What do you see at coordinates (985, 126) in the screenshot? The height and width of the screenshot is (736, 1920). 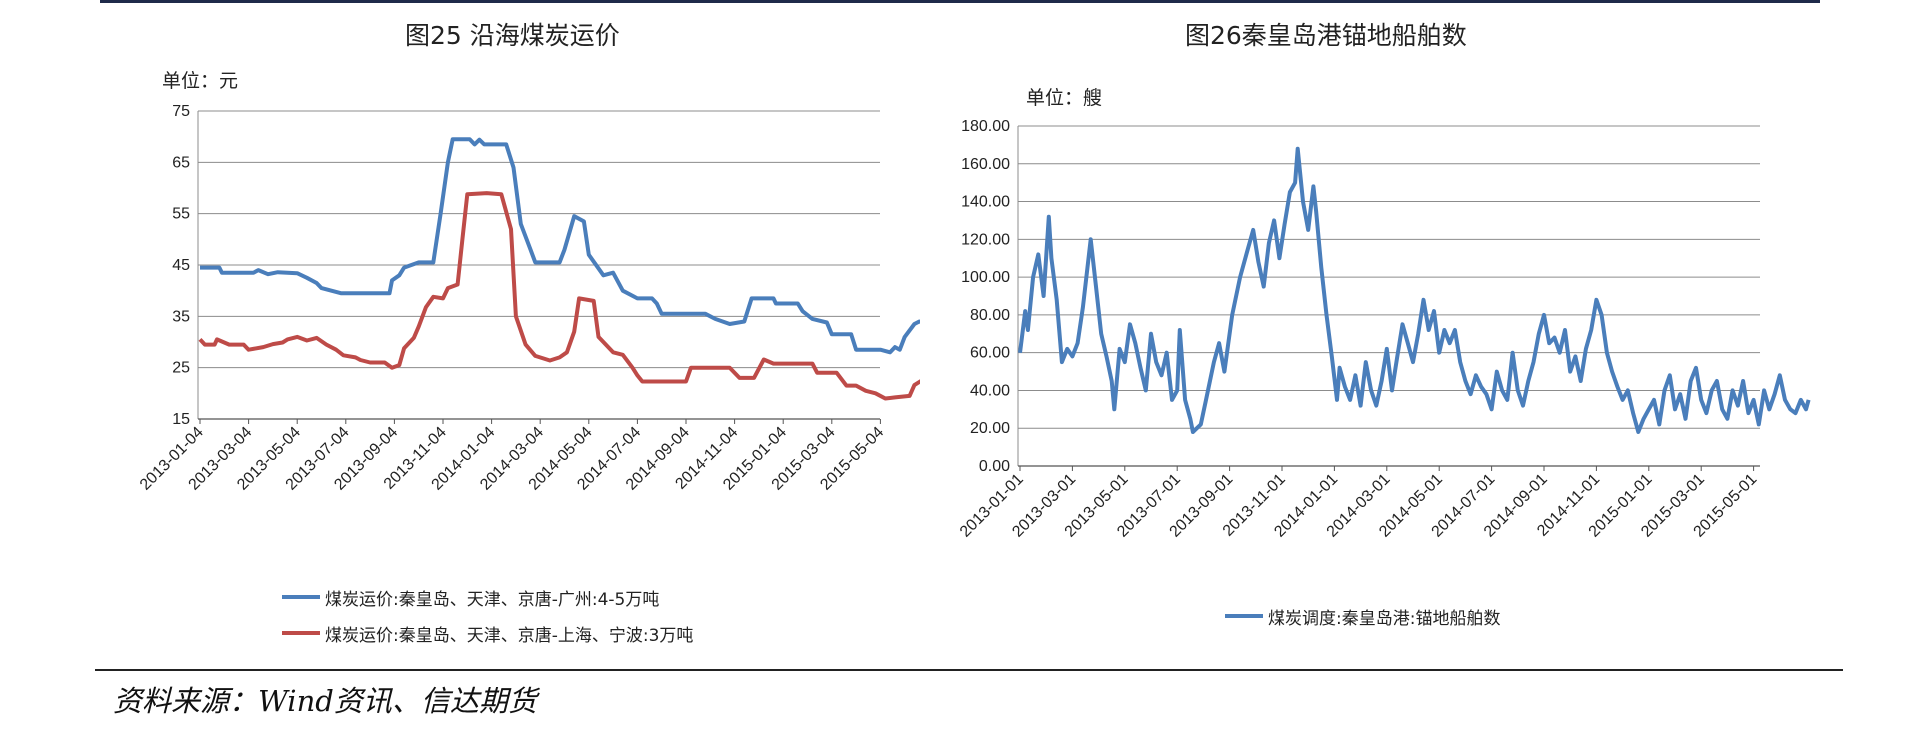 I see `y-tick-label: 180.00` at bounding box center [985, 126].